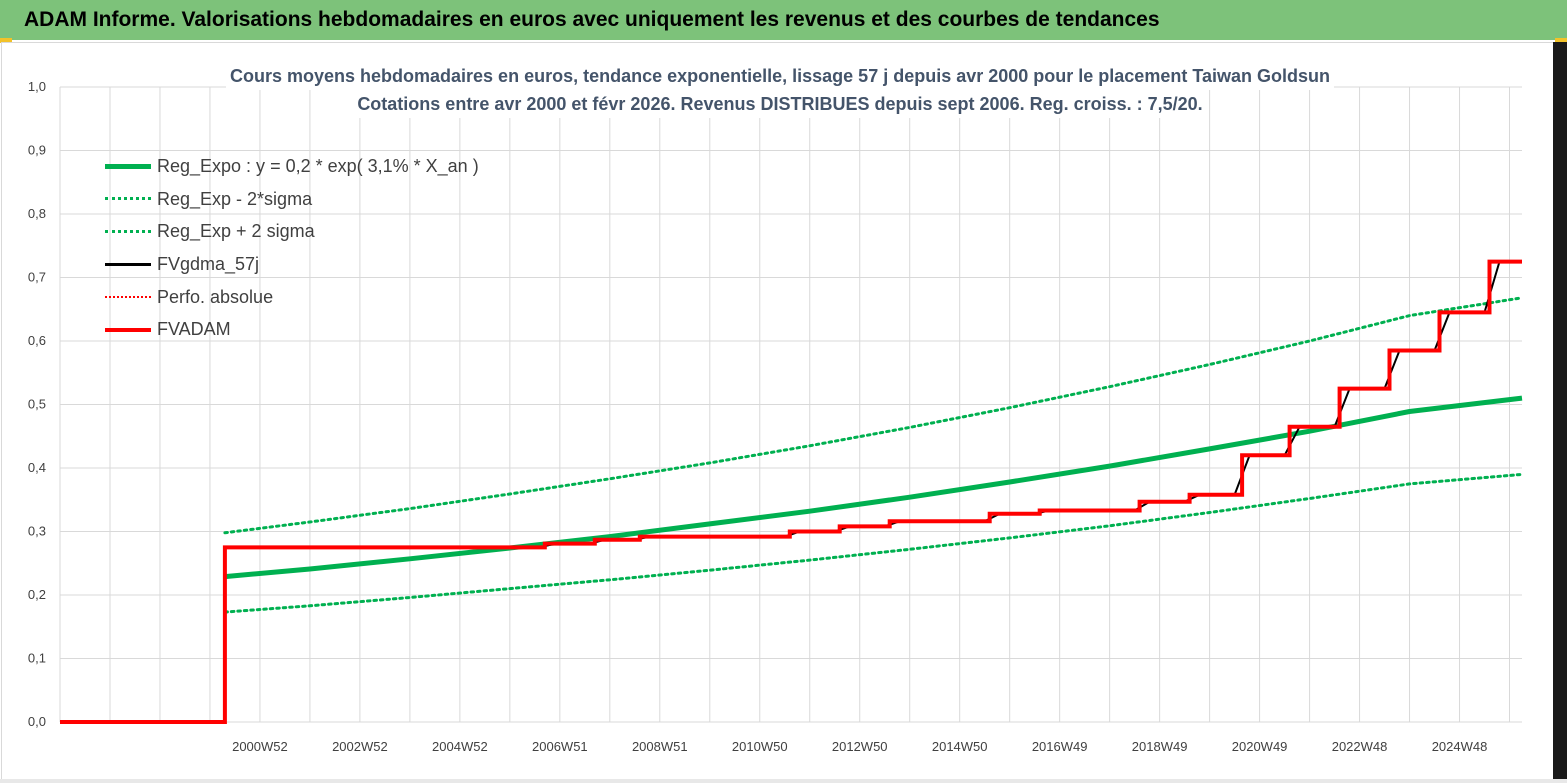 This screenshot has width=1567, height=783. What do you see at coordinates (37, 467) in the screenshot?
I see `y-tick-label: 0,4` at bounding box center [37, 467].